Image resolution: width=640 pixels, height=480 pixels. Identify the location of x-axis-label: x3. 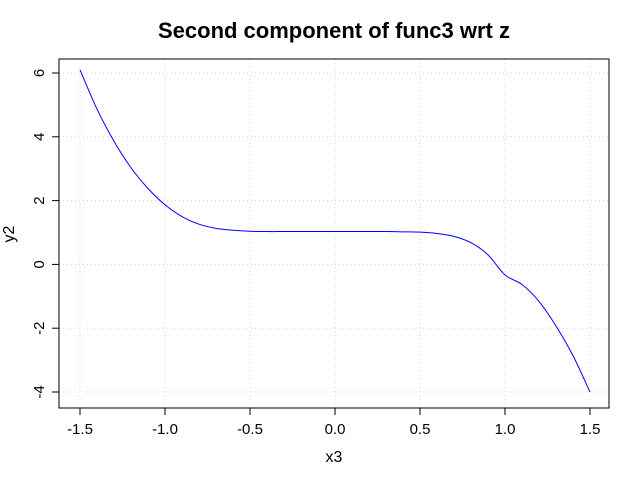
(334, 457).